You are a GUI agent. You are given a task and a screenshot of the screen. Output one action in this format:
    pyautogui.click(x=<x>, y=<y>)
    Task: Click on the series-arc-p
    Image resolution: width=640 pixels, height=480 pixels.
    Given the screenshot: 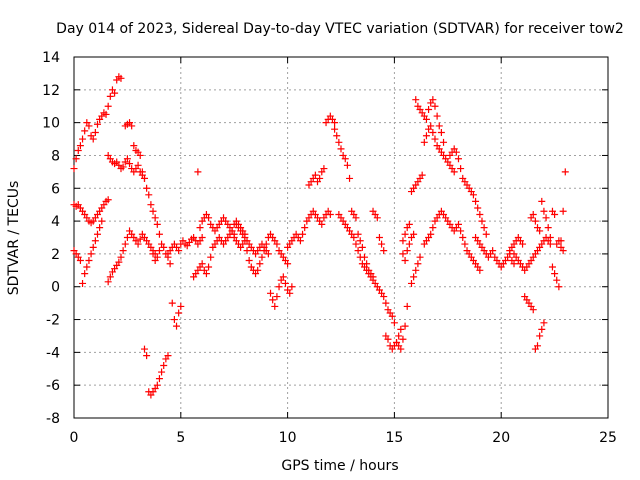 What is the action you would take?
    pyautogui.click(x=354, y=203)
    